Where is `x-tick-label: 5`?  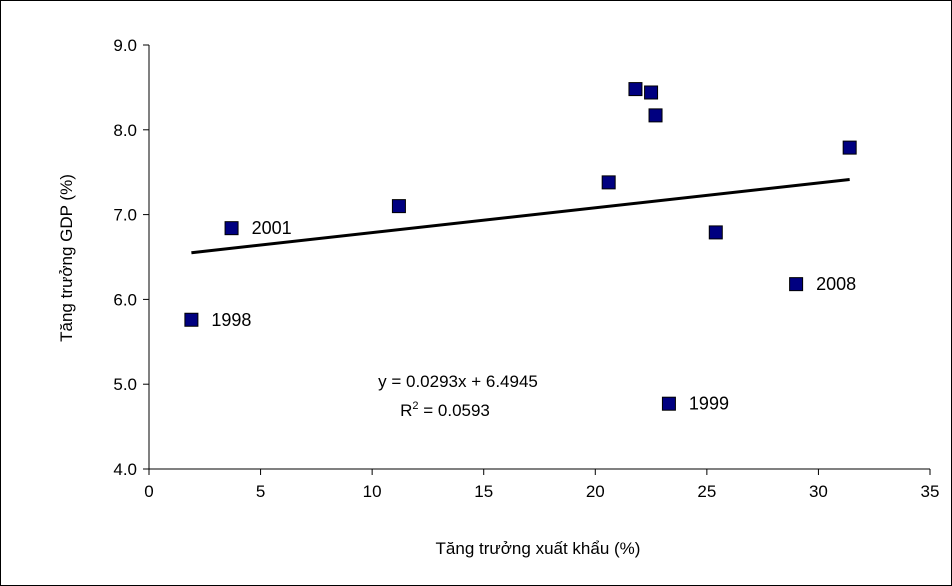
x-tick-label: 5 is located at coordinates (260, 491).